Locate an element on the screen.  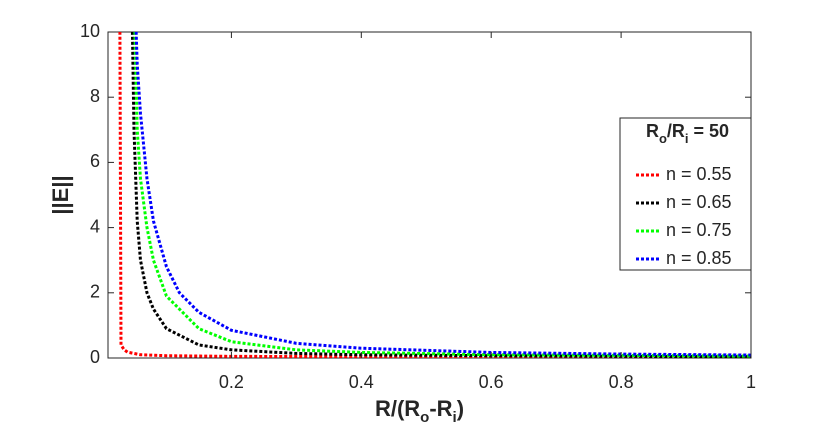
x-axis-label-part: R/(R is located at coordinates (397, 408).